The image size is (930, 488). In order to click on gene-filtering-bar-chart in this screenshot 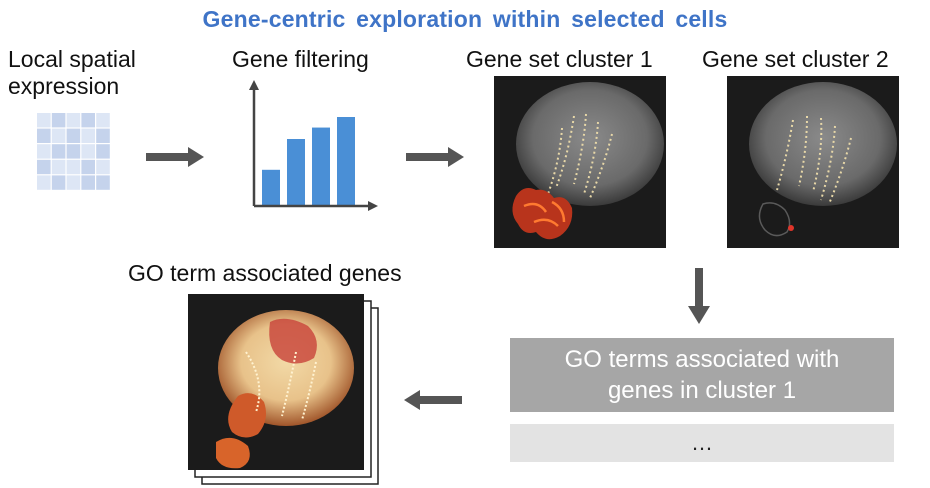, I will do `click(313, 145)`.